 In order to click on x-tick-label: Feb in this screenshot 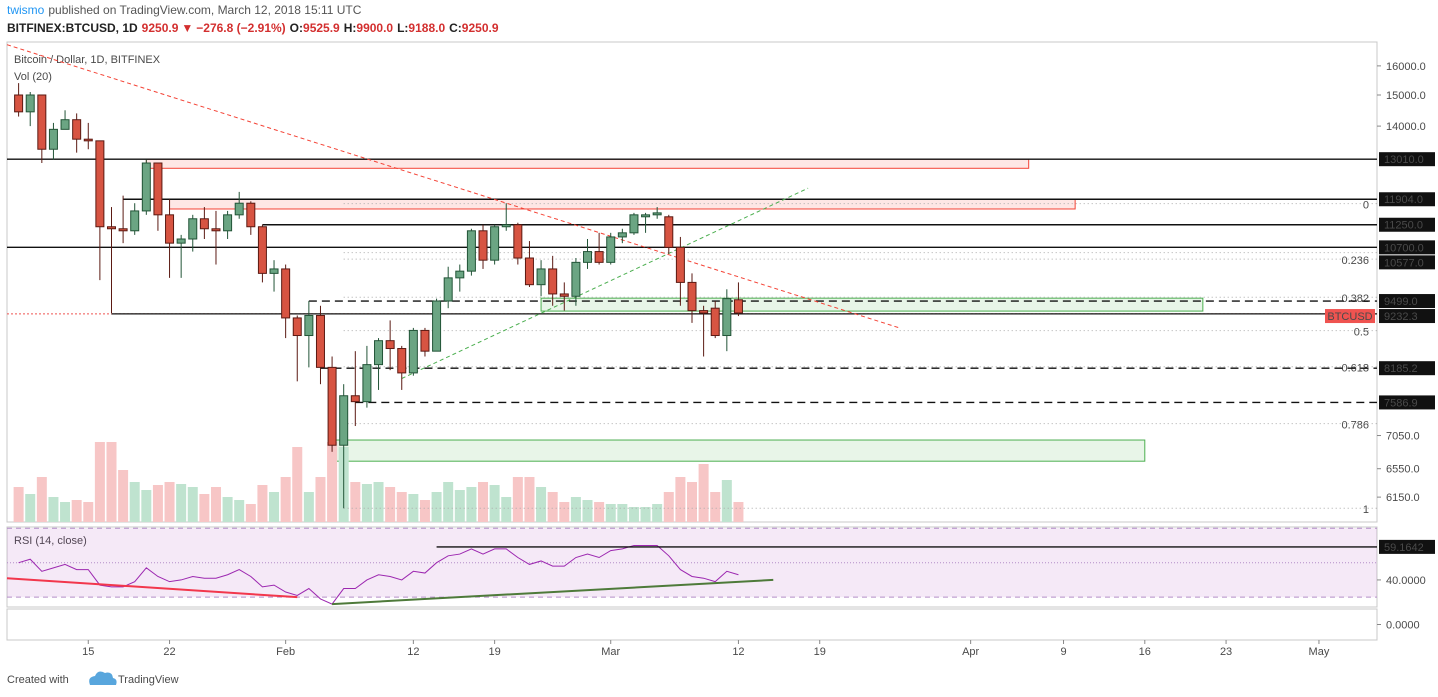, I will do `click(285, 652)`.